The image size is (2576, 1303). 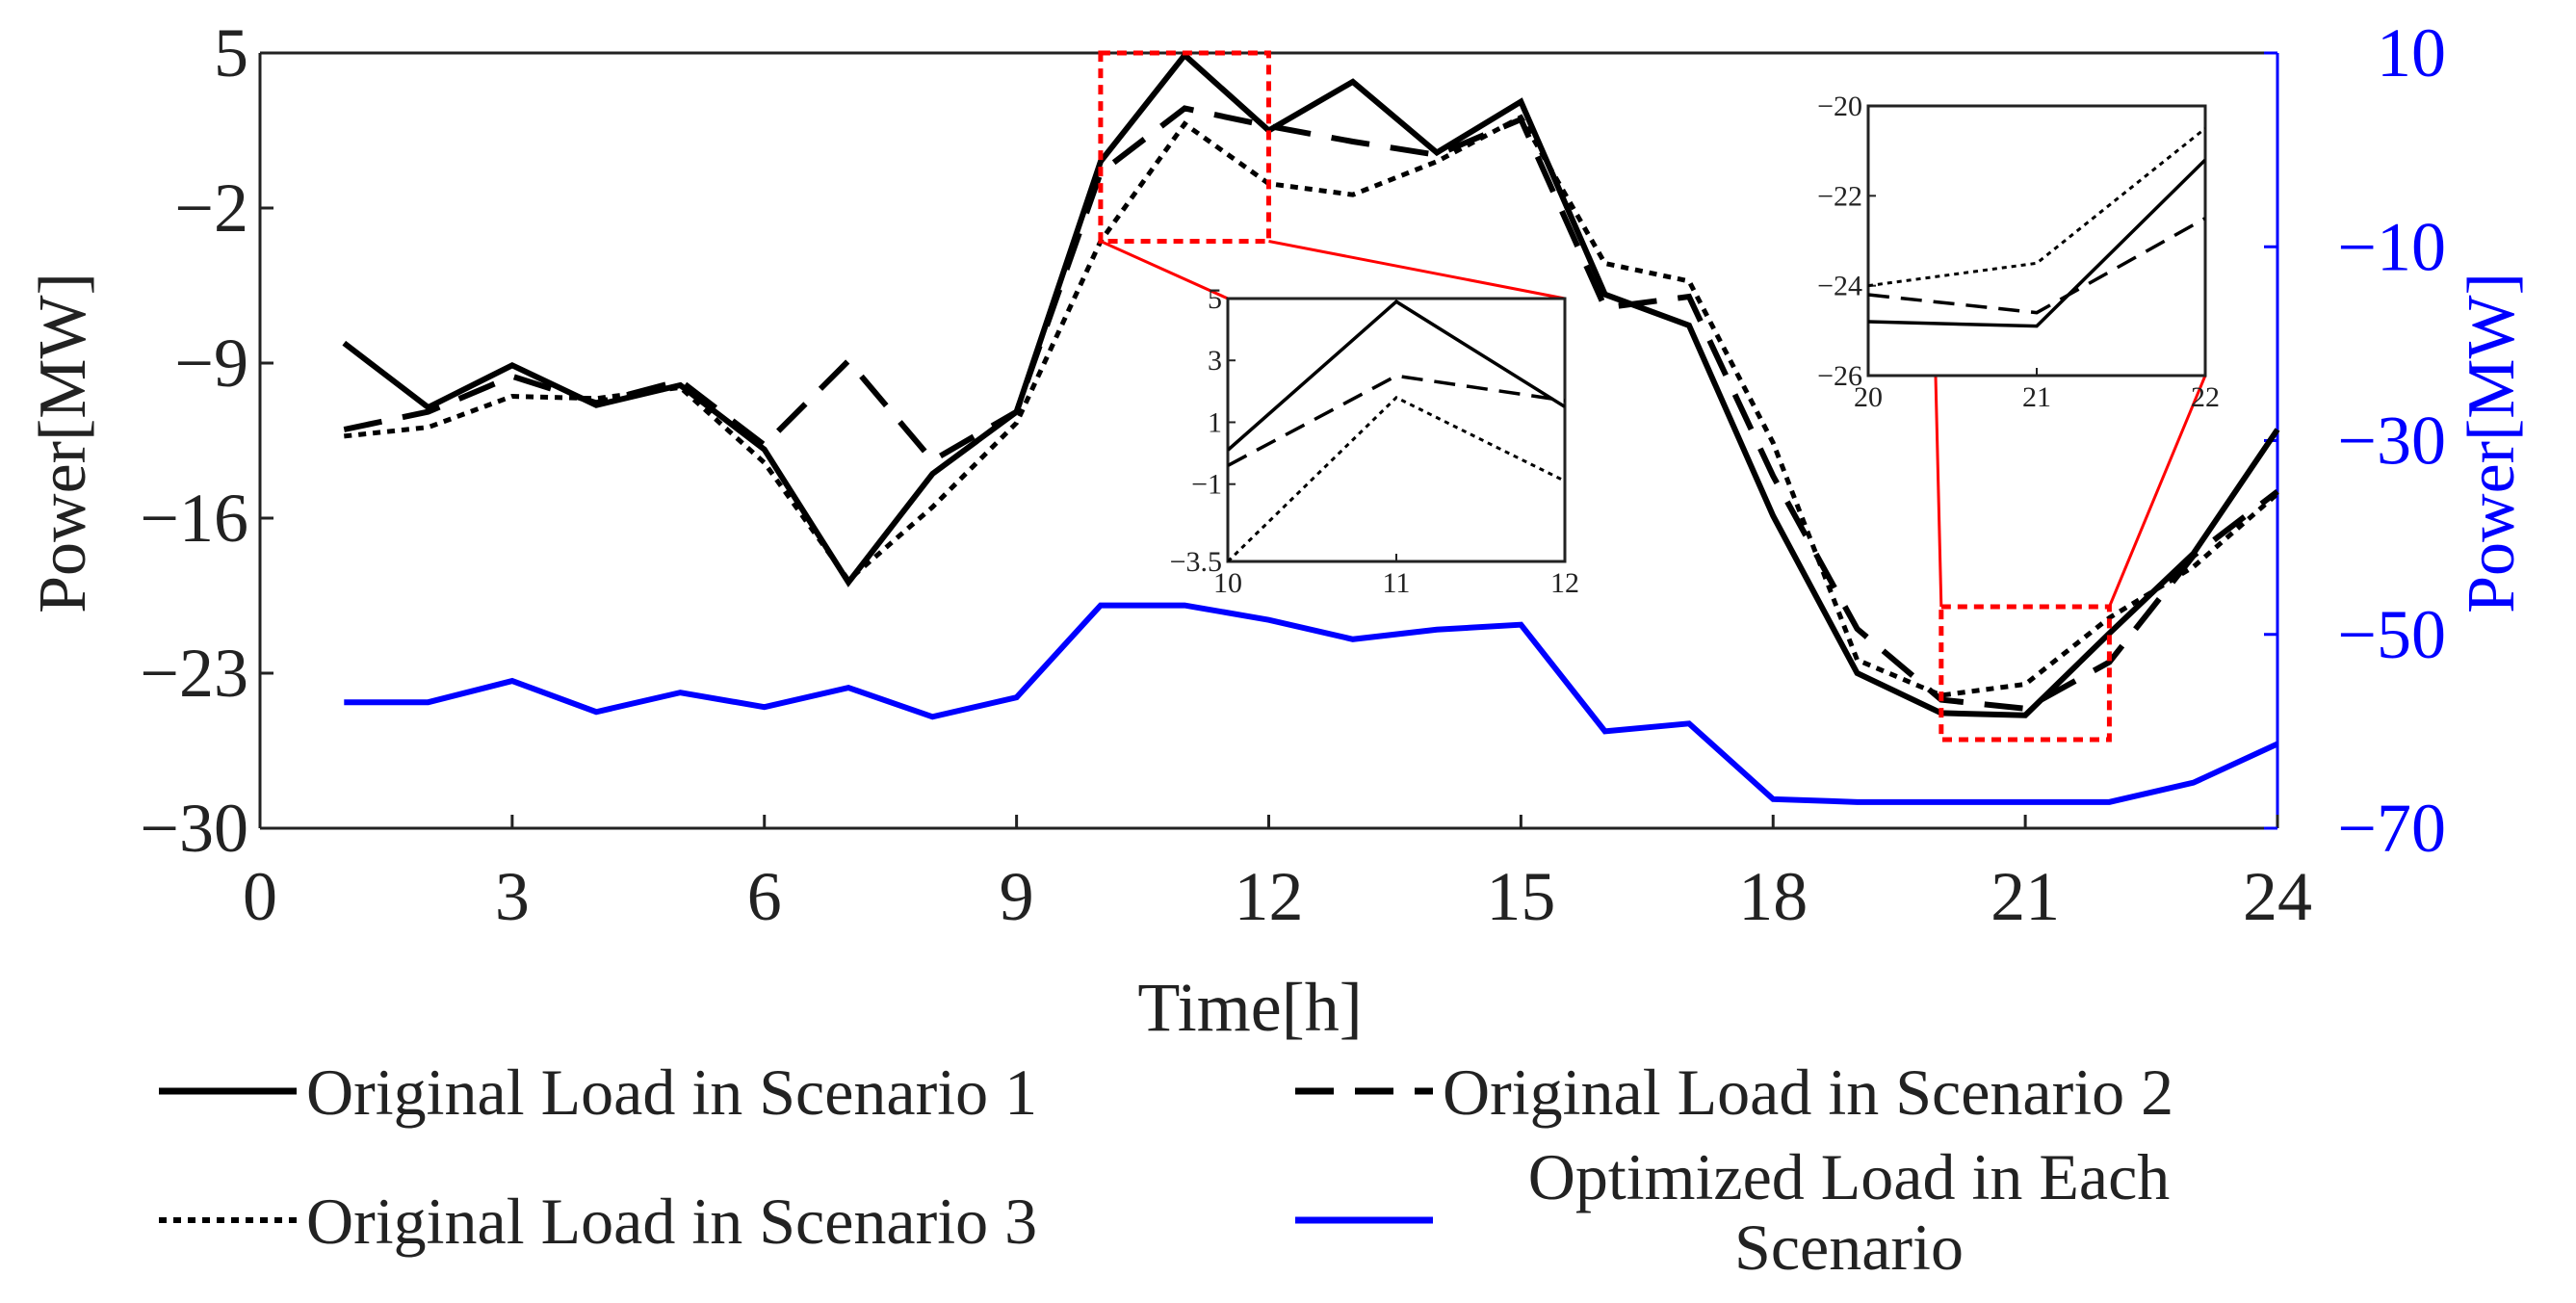 I want to click on y-right-tick-label: 10, so click(x=2411, y=52).